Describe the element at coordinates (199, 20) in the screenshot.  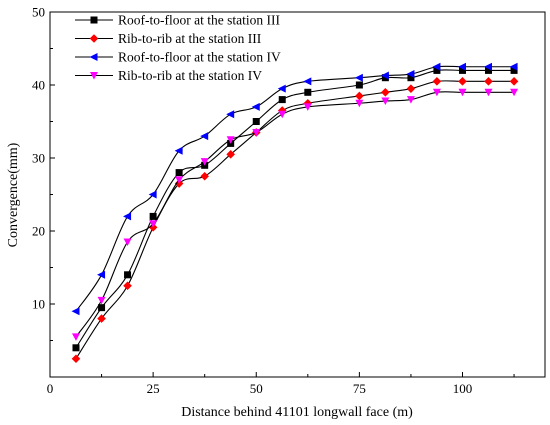
I see `legend-label: Roof-to-floor at the station III` at that location.